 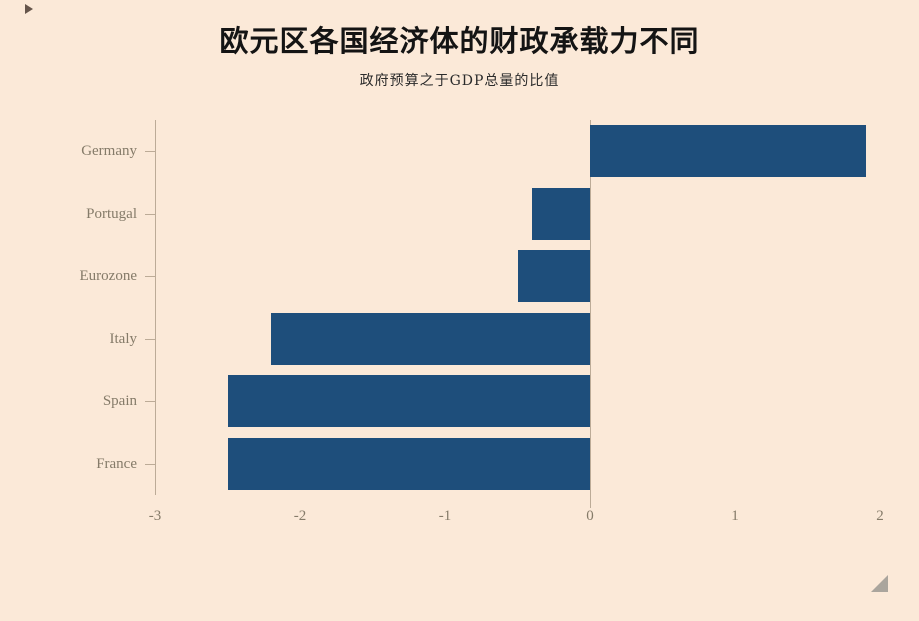 I want to click on resize-handle-icon, so click(x=879, y=583).